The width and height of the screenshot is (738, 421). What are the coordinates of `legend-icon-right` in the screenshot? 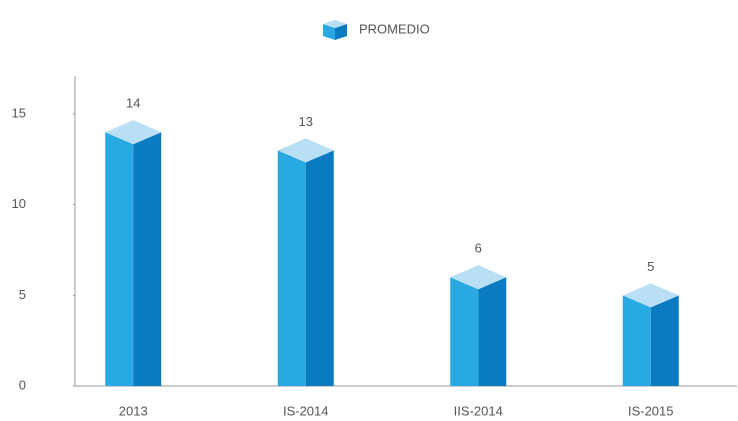 It's located at (341, 32).